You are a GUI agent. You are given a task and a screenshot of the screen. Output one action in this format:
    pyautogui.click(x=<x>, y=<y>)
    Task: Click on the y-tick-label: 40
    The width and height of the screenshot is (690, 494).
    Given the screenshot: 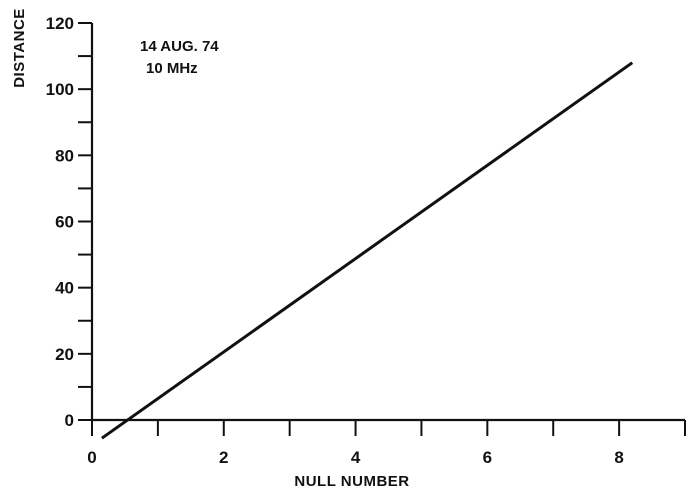 What is the action you would take?
    pyautogui.click(x=64, y=288)
    